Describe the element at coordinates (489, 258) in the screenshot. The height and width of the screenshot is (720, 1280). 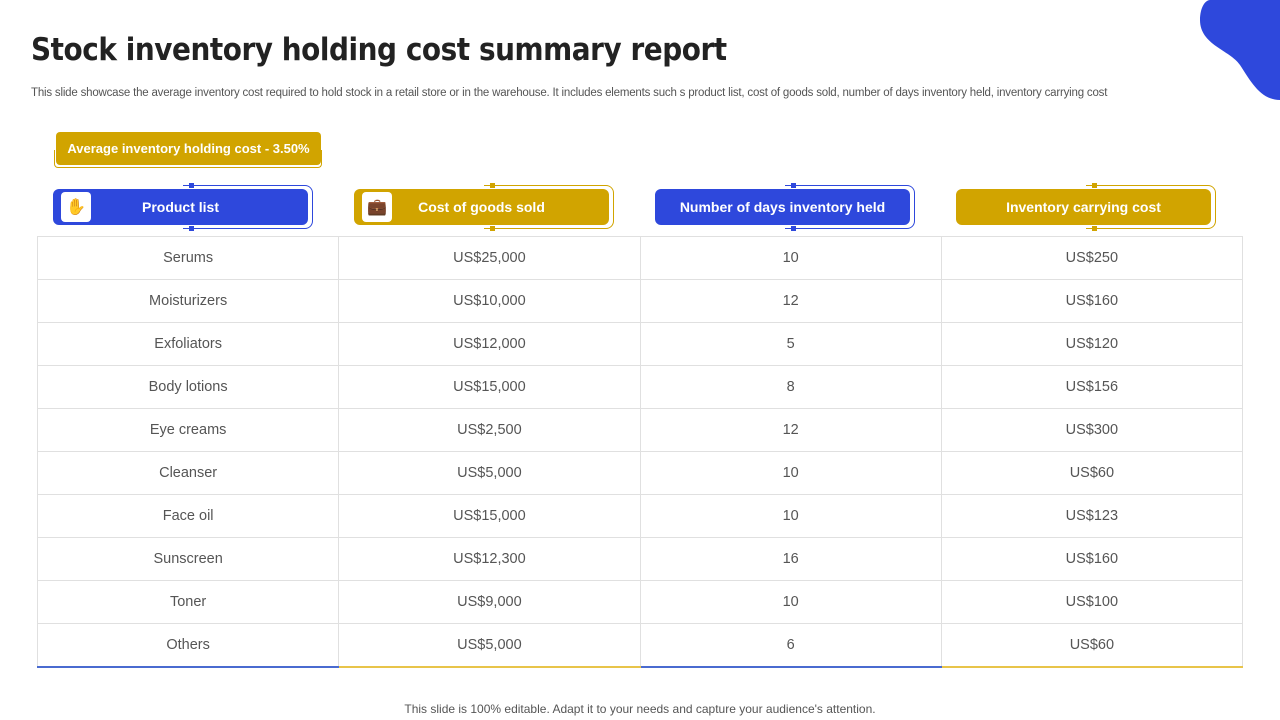
I see `table-cell: US$25,000` at that location.